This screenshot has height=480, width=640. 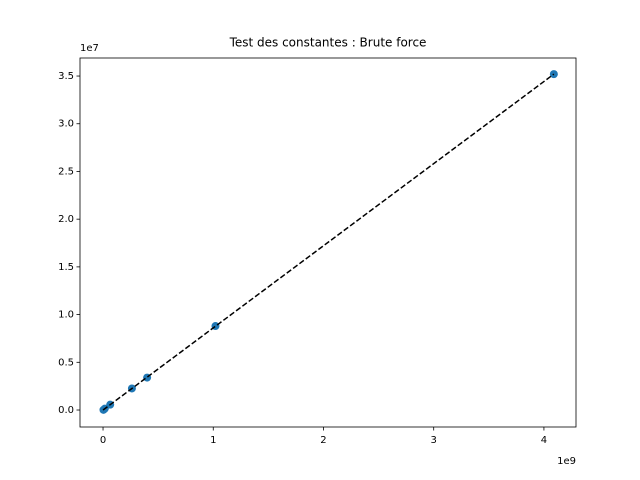 What do you see at coordinates (213, 440) in the screenshot?
I see `x-tick-label: 1` at bounding box center [213, 440].